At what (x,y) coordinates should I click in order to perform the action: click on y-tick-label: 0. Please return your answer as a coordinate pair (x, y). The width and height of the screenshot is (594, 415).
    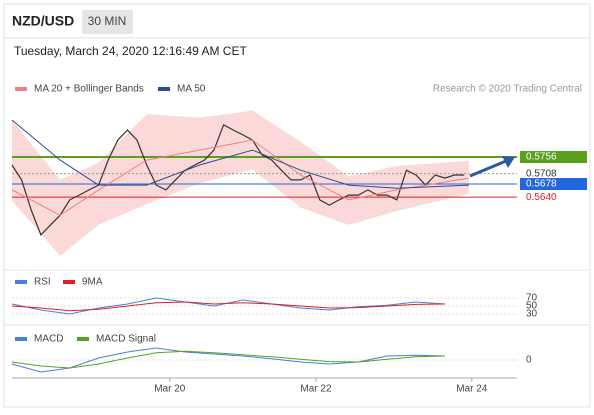
    Looking at the image, I should click on (529, 360).